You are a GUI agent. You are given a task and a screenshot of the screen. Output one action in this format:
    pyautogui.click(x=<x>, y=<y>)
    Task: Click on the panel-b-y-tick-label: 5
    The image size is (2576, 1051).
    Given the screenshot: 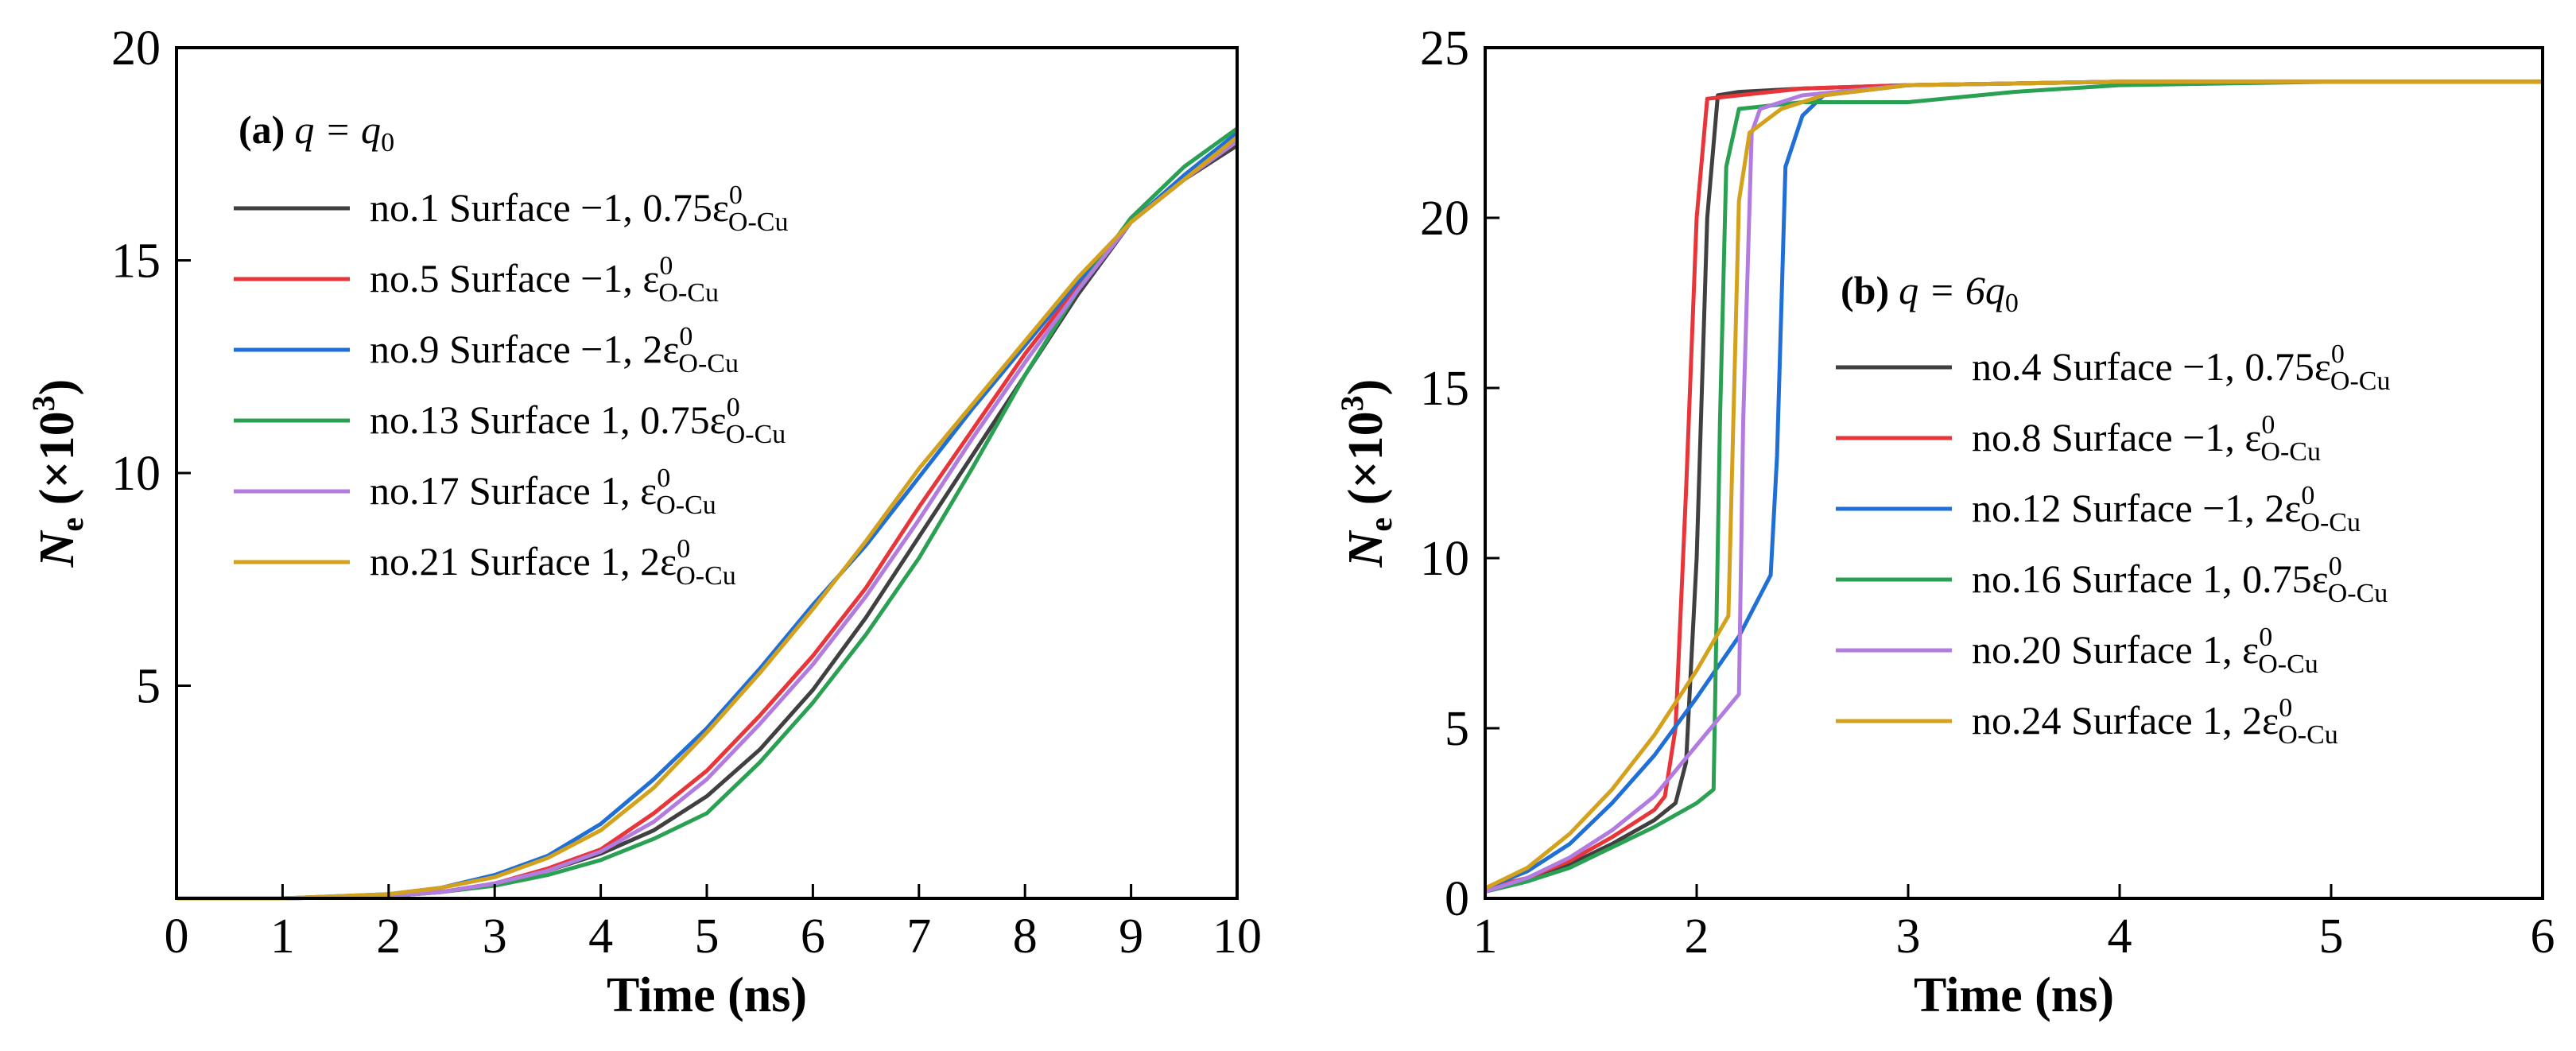 What is the action you would take?
    pyautogui.click(x=1457, y=729)
    